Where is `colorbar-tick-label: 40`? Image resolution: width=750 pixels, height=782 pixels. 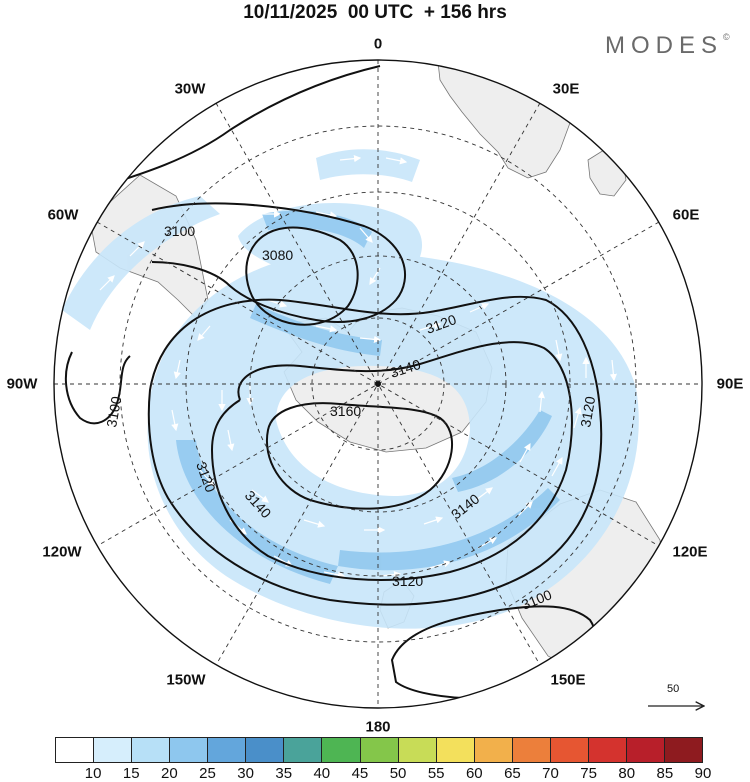
colorbar-tick-label: 40 is located at coordinates (322, 773).